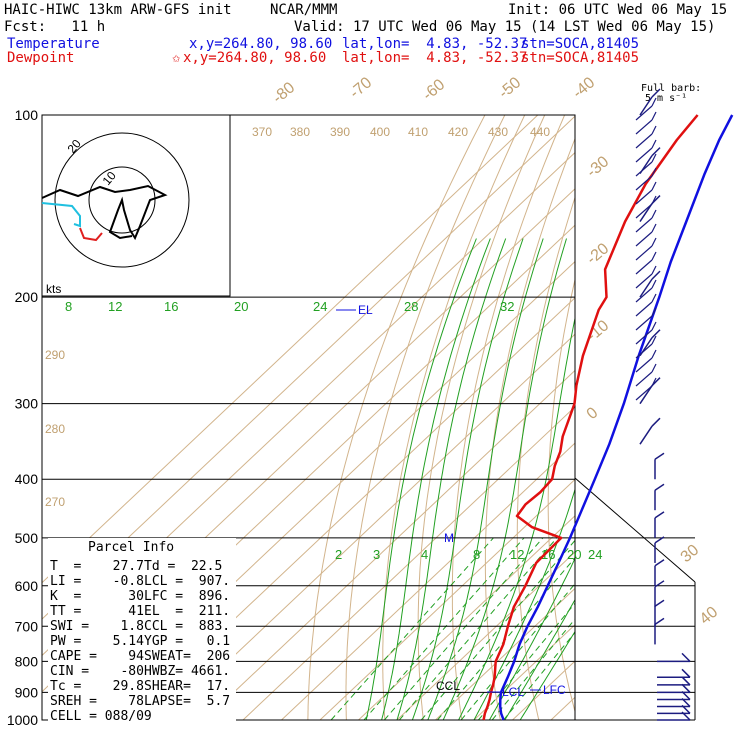  What do you see at coordinates (101, 716) in the screenshot?
I see `parcel-info-row: CELL = 088/09` at bounding box center [101, 716].